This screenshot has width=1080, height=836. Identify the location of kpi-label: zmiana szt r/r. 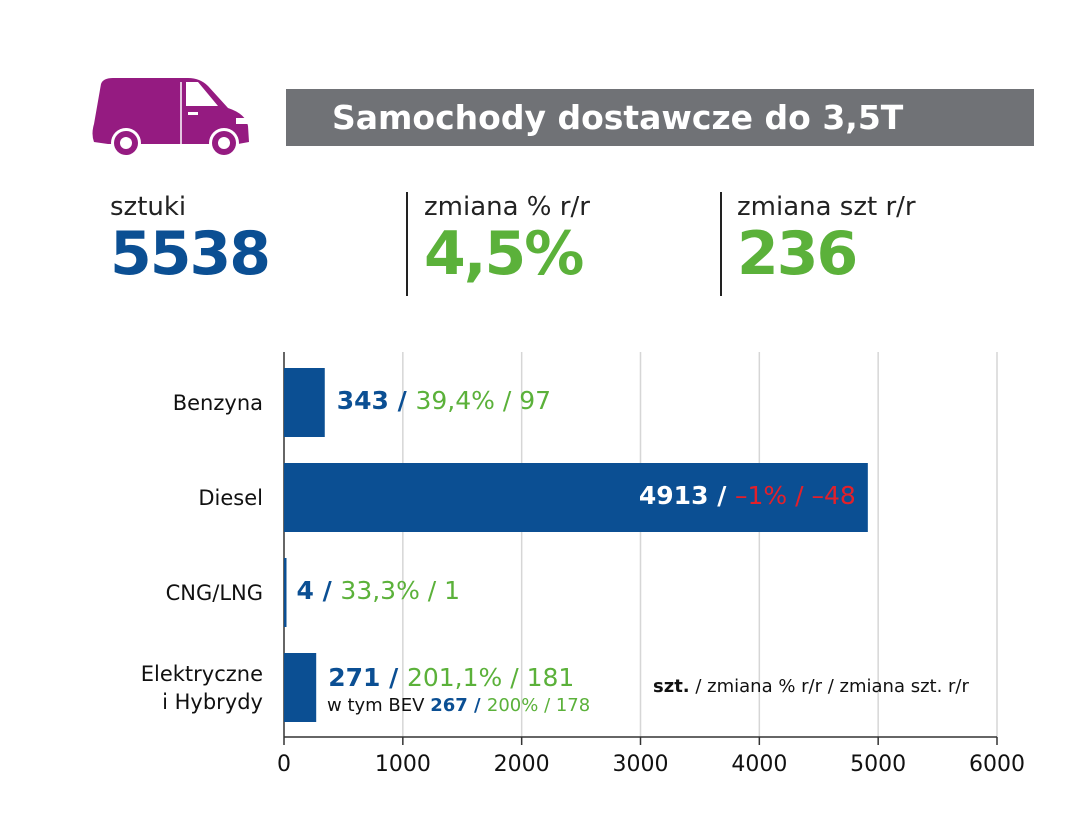
(826, 207).